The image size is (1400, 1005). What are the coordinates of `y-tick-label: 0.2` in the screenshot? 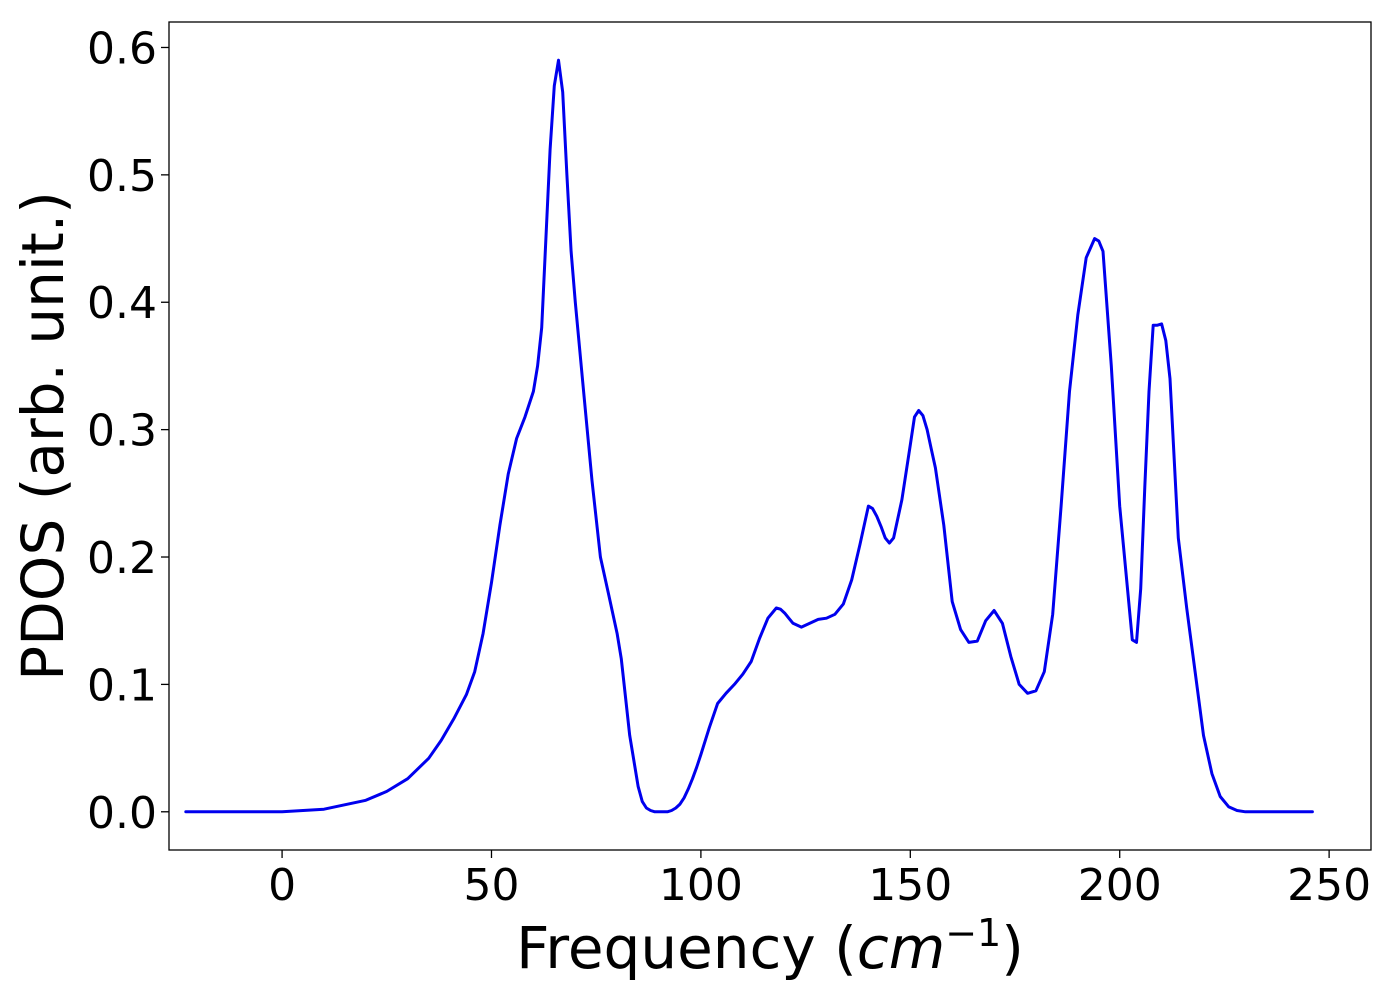 It's located at (122, 558).